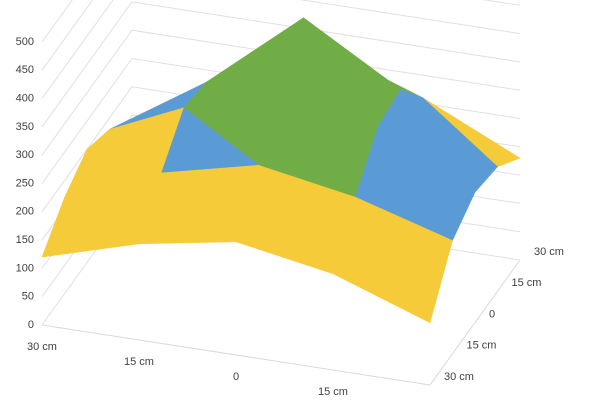 The image size is (600, 400). Describe the element at coordinates (42, 347) in the screenshot. I see `x-tick-label: 30 cm` at that location.